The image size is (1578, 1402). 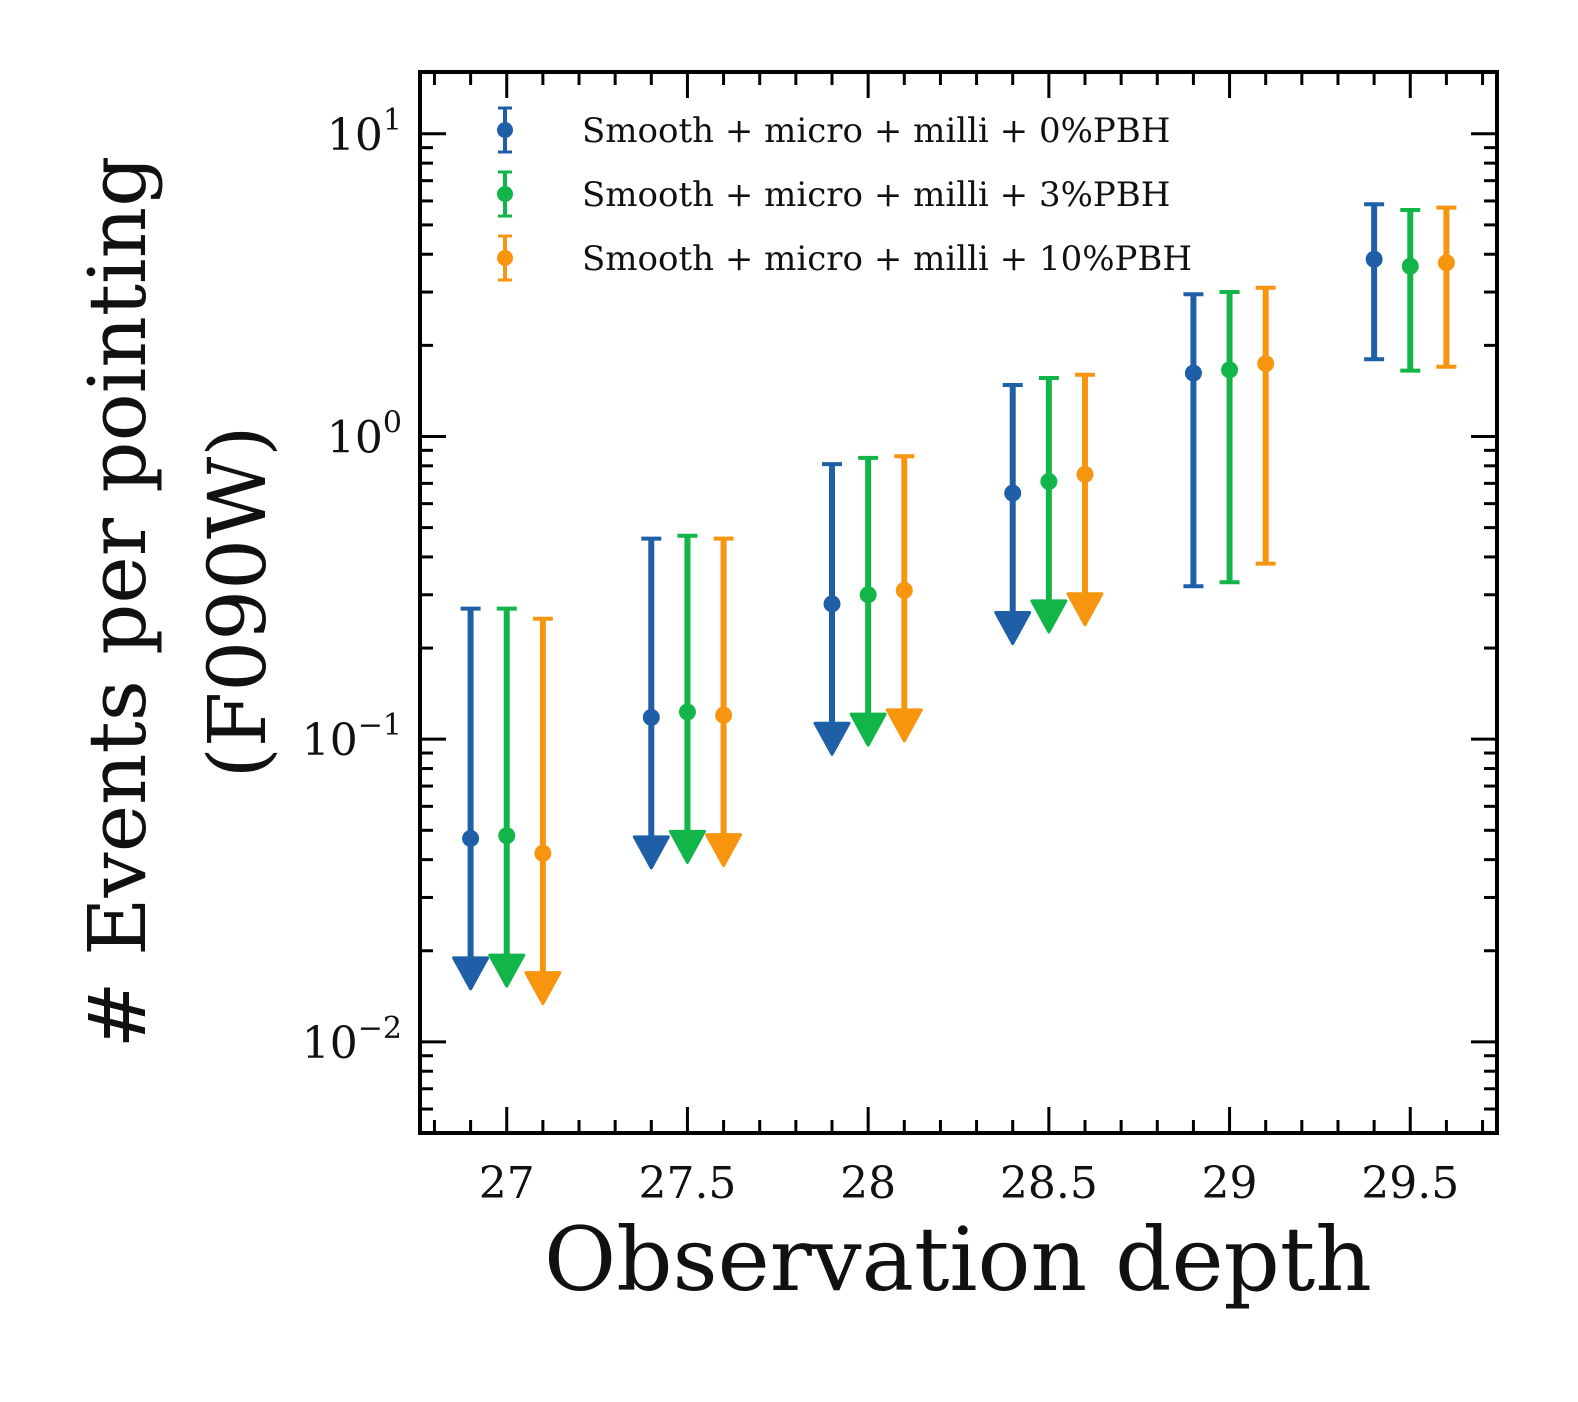 I want to click on y-tick-label: 10⁰, so click(x=364, y=434).